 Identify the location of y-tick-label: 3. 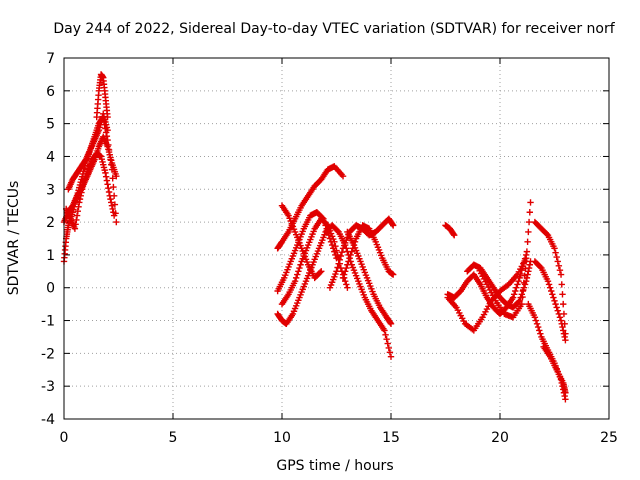
(50, 190).